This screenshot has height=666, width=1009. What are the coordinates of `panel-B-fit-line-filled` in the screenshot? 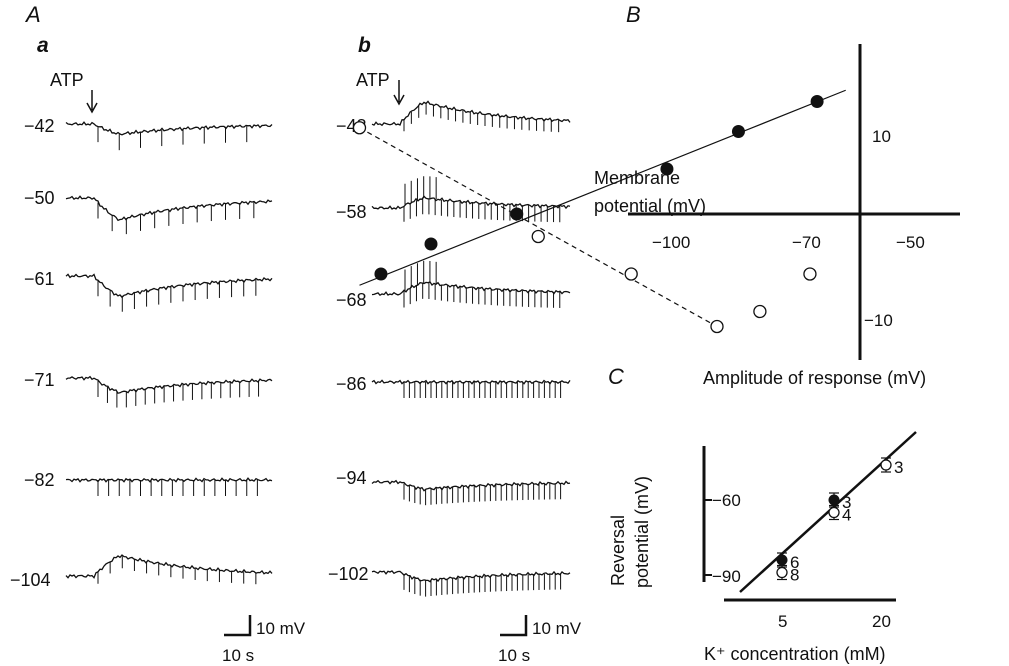 It's located at (602, 187).